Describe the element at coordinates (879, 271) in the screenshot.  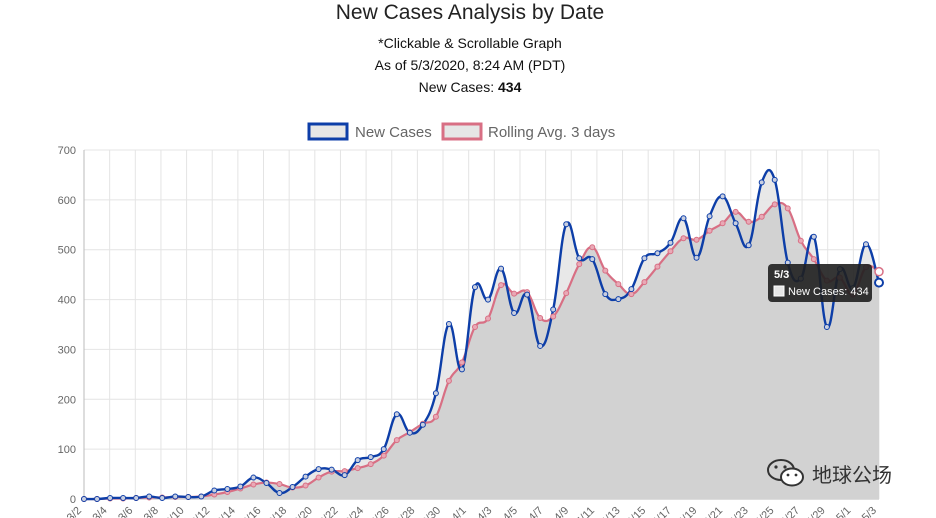
I see `rolling-avg-highlight-point` at that location.